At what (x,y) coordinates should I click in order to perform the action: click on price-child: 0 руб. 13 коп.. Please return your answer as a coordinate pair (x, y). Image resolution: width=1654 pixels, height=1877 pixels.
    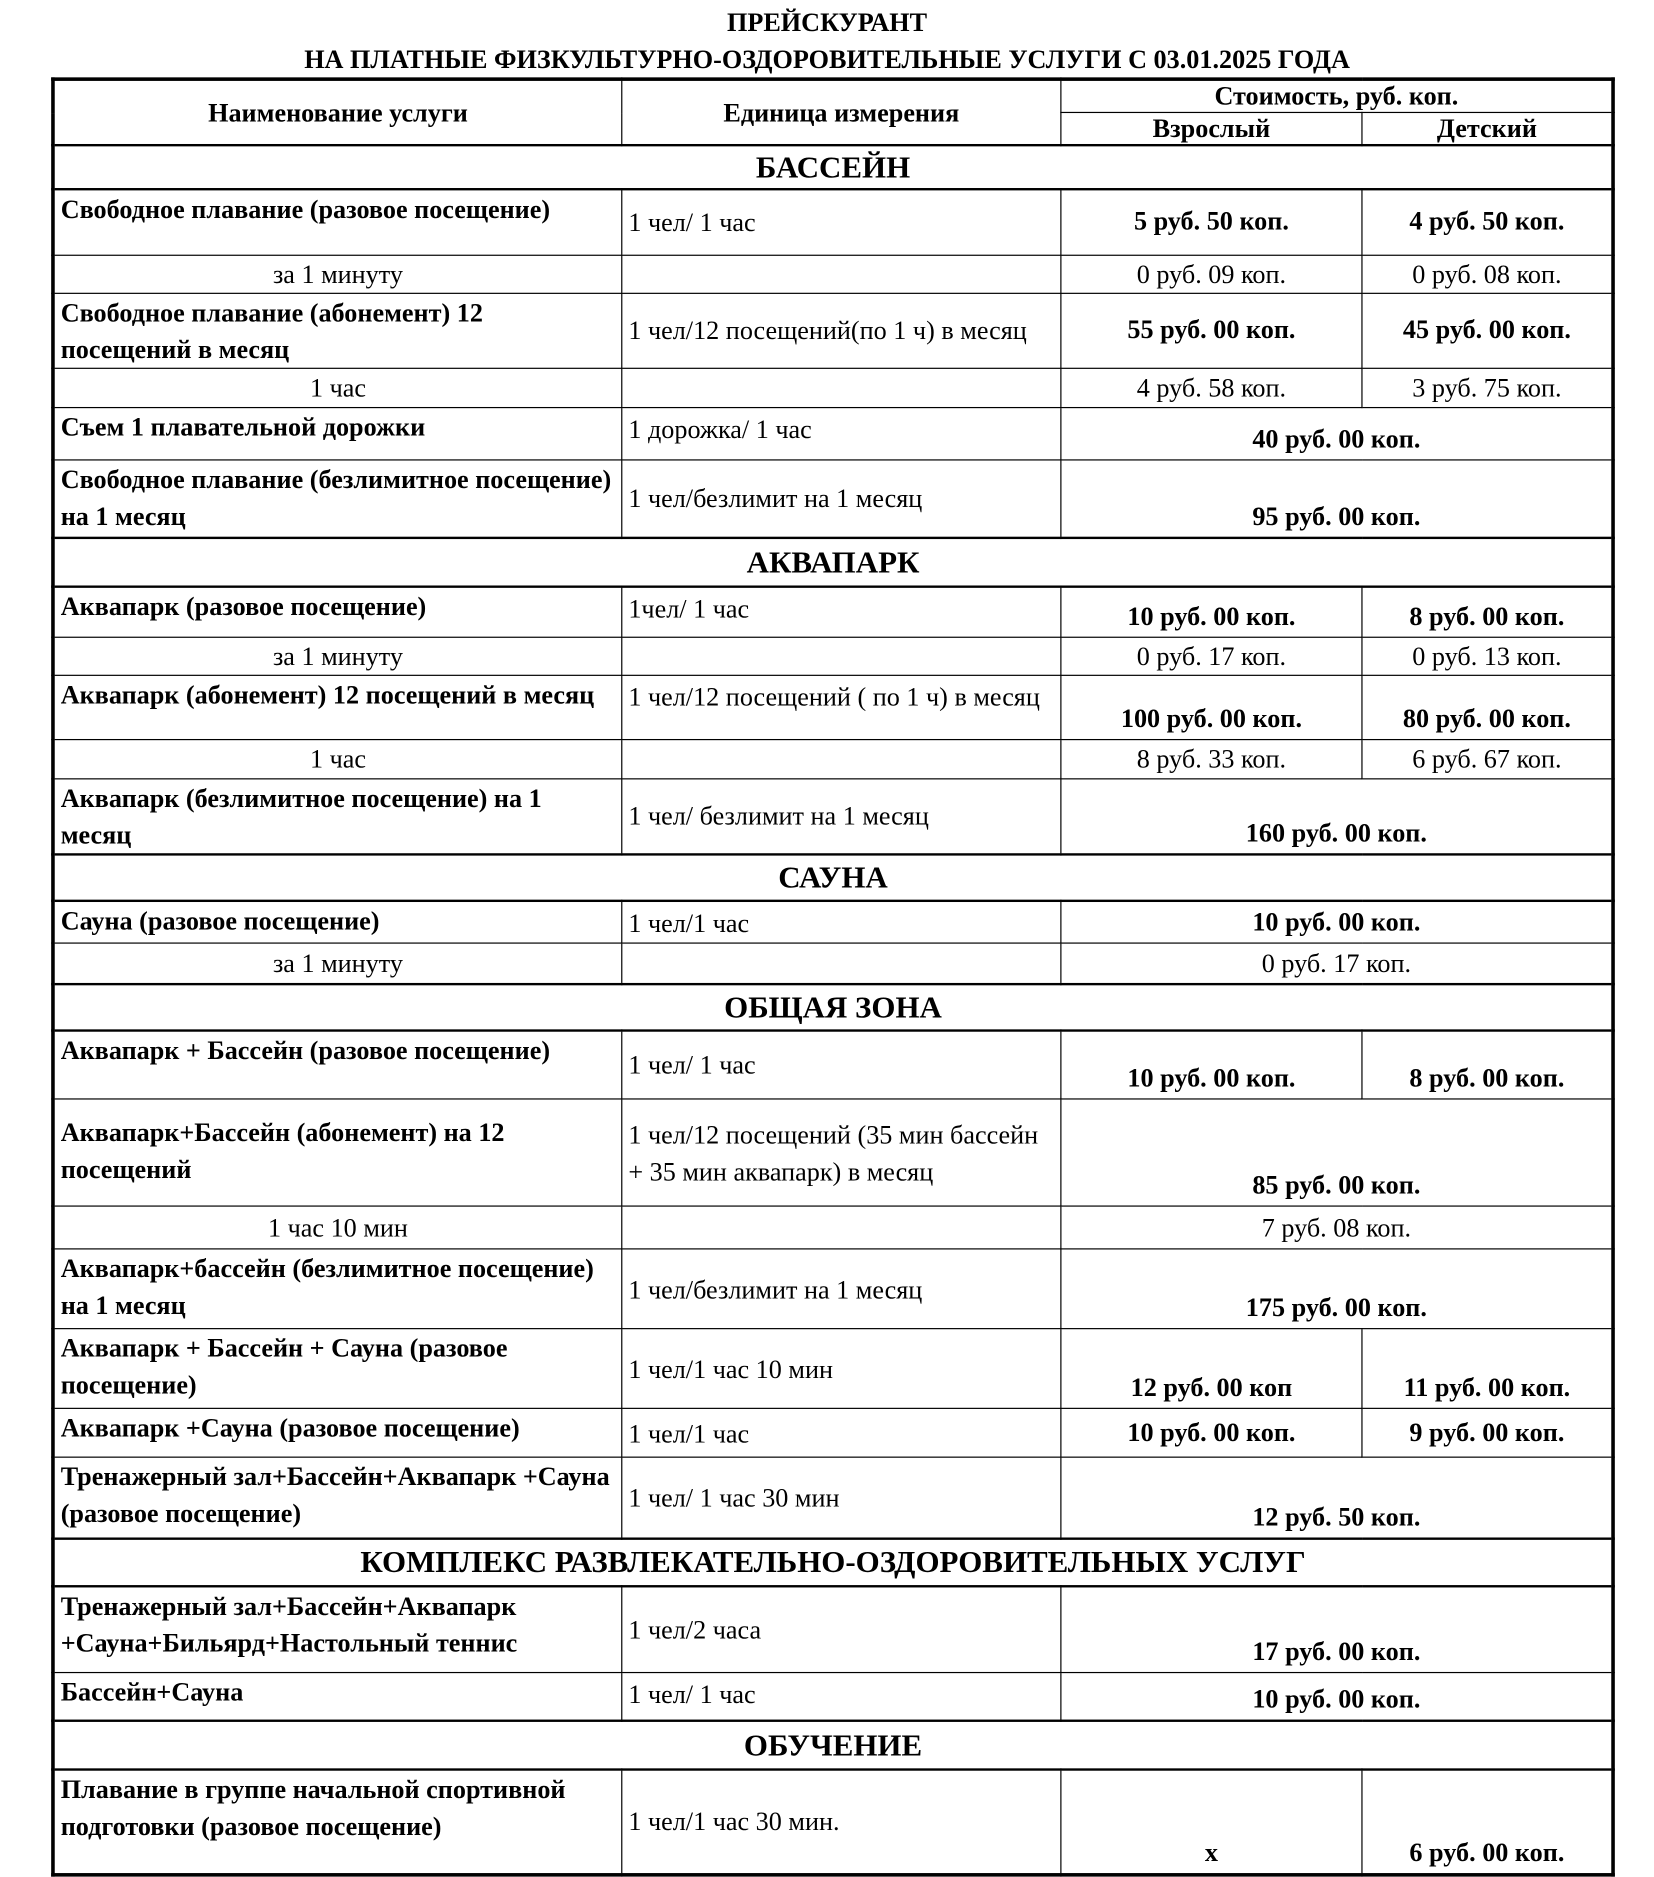
    Looking at the image, I should click on (1487, 656).